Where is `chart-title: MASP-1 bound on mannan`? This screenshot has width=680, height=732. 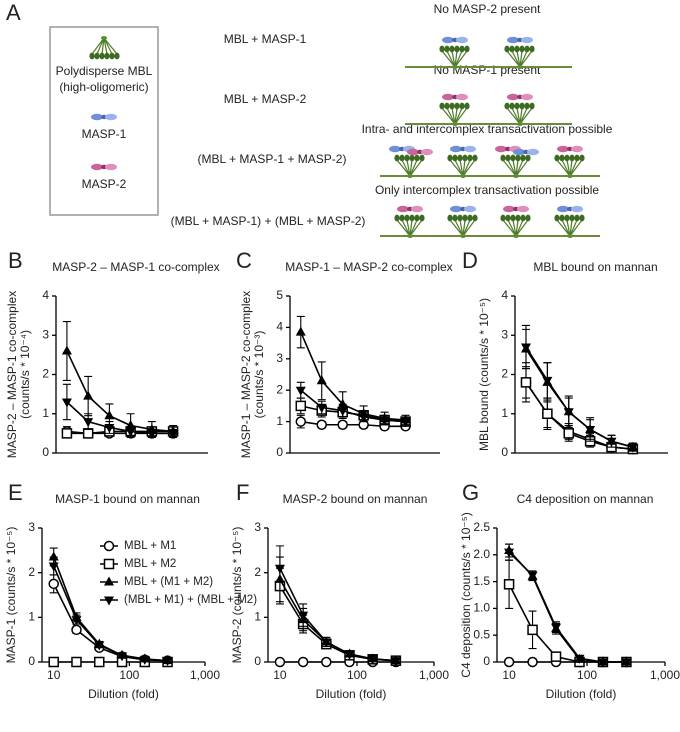 chart-title: MASP-1 bound on mannan is located at coordinates (127, 499).